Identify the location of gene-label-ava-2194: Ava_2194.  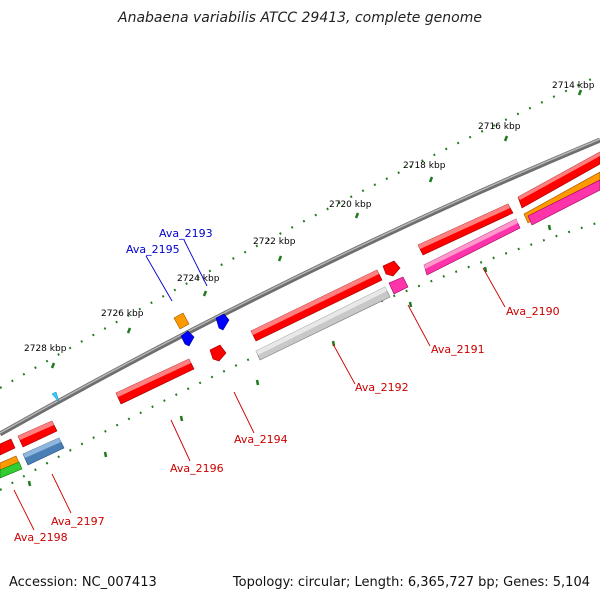
(261, 439).